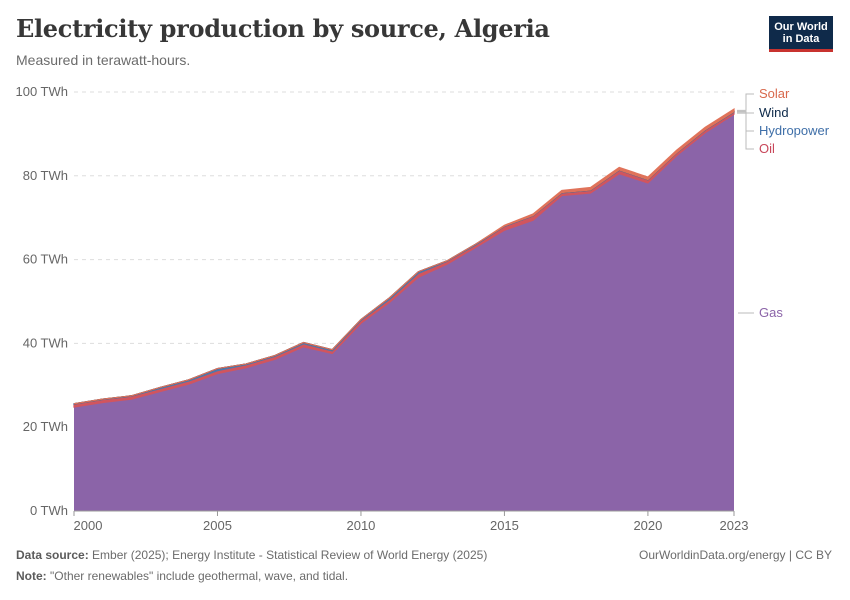  Describe the element at coordinates (801, 27) in the screenshot. I see `logo-line-1: Our World` at that location.